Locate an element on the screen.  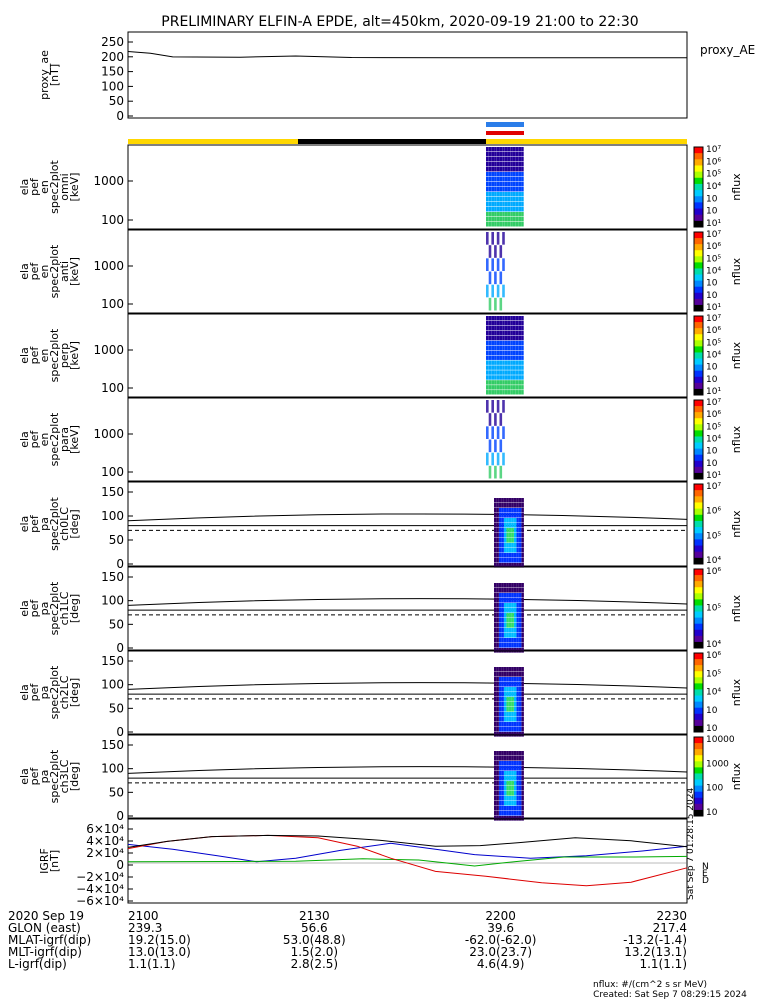
ytick-label: 150 is located at coordinates (112, 745).